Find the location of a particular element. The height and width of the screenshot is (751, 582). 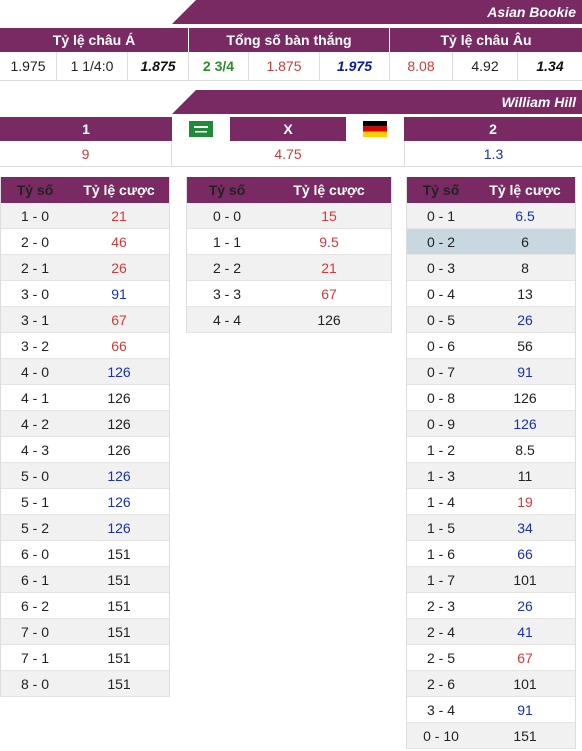

table-row: 4 - 3 126 is located at coordinates (85, 450).